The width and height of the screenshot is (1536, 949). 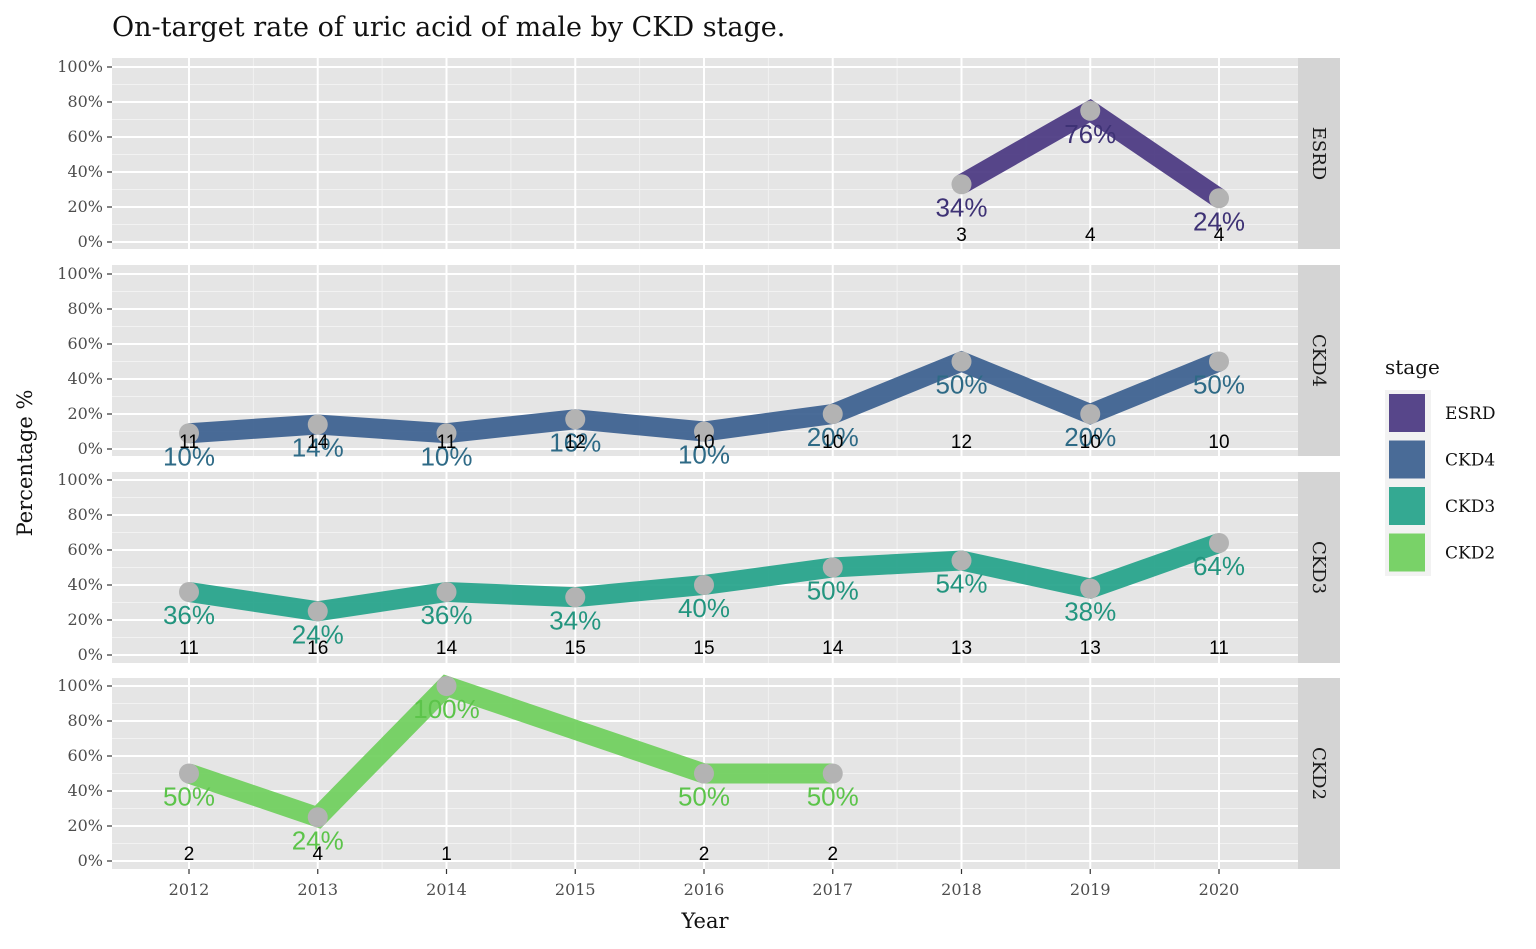 I want to click on x-tick-label: 2020, so click(x=1219, y=889).